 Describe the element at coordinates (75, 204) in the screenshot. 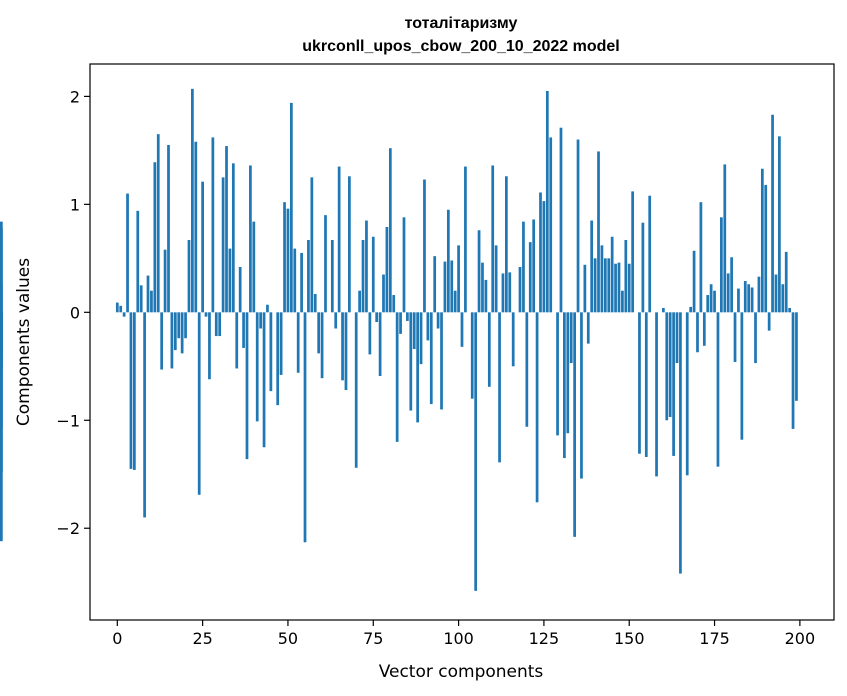

I see `y-tick-label: 1` at that location.